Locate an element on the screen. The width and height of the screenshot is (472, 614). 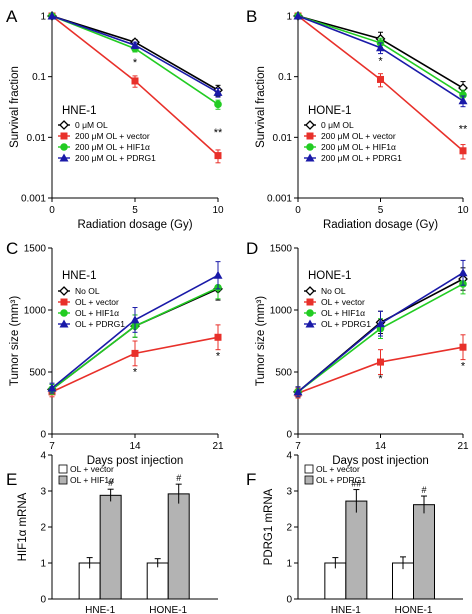
panel-title: HONE-1 is located at coordinates (329, 111).